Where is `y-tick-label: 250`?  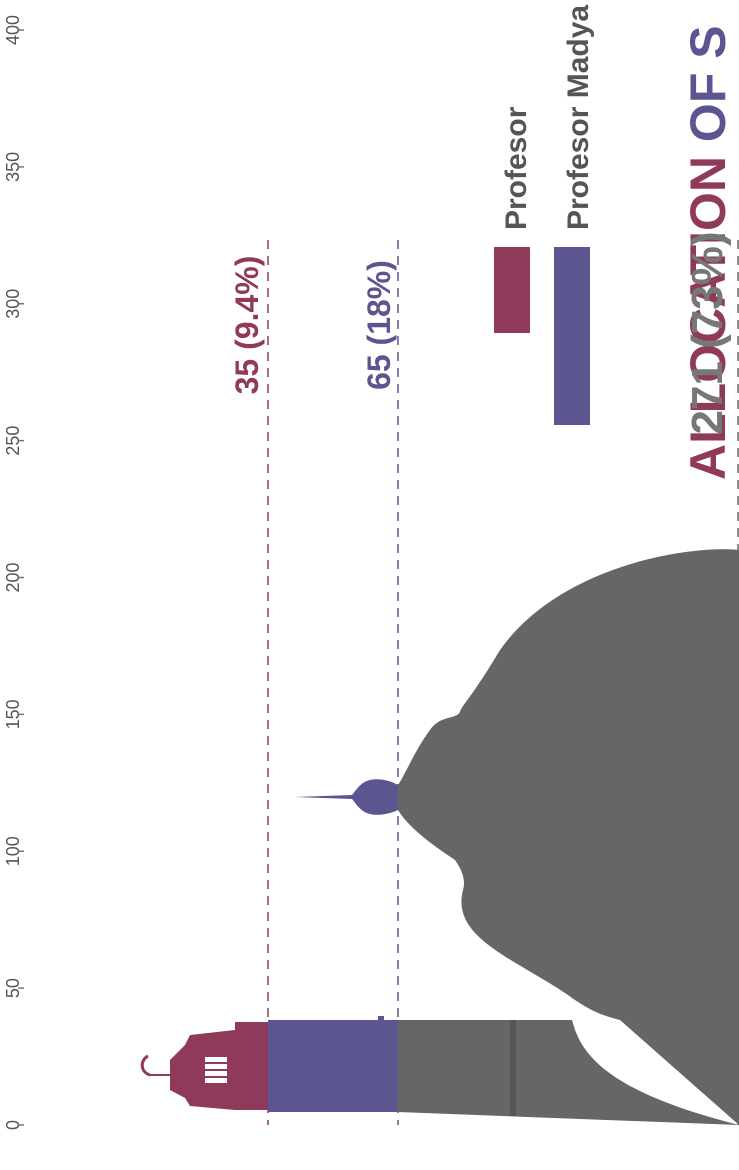
y-tick-label: 250 is located at coordinates (13, 441).